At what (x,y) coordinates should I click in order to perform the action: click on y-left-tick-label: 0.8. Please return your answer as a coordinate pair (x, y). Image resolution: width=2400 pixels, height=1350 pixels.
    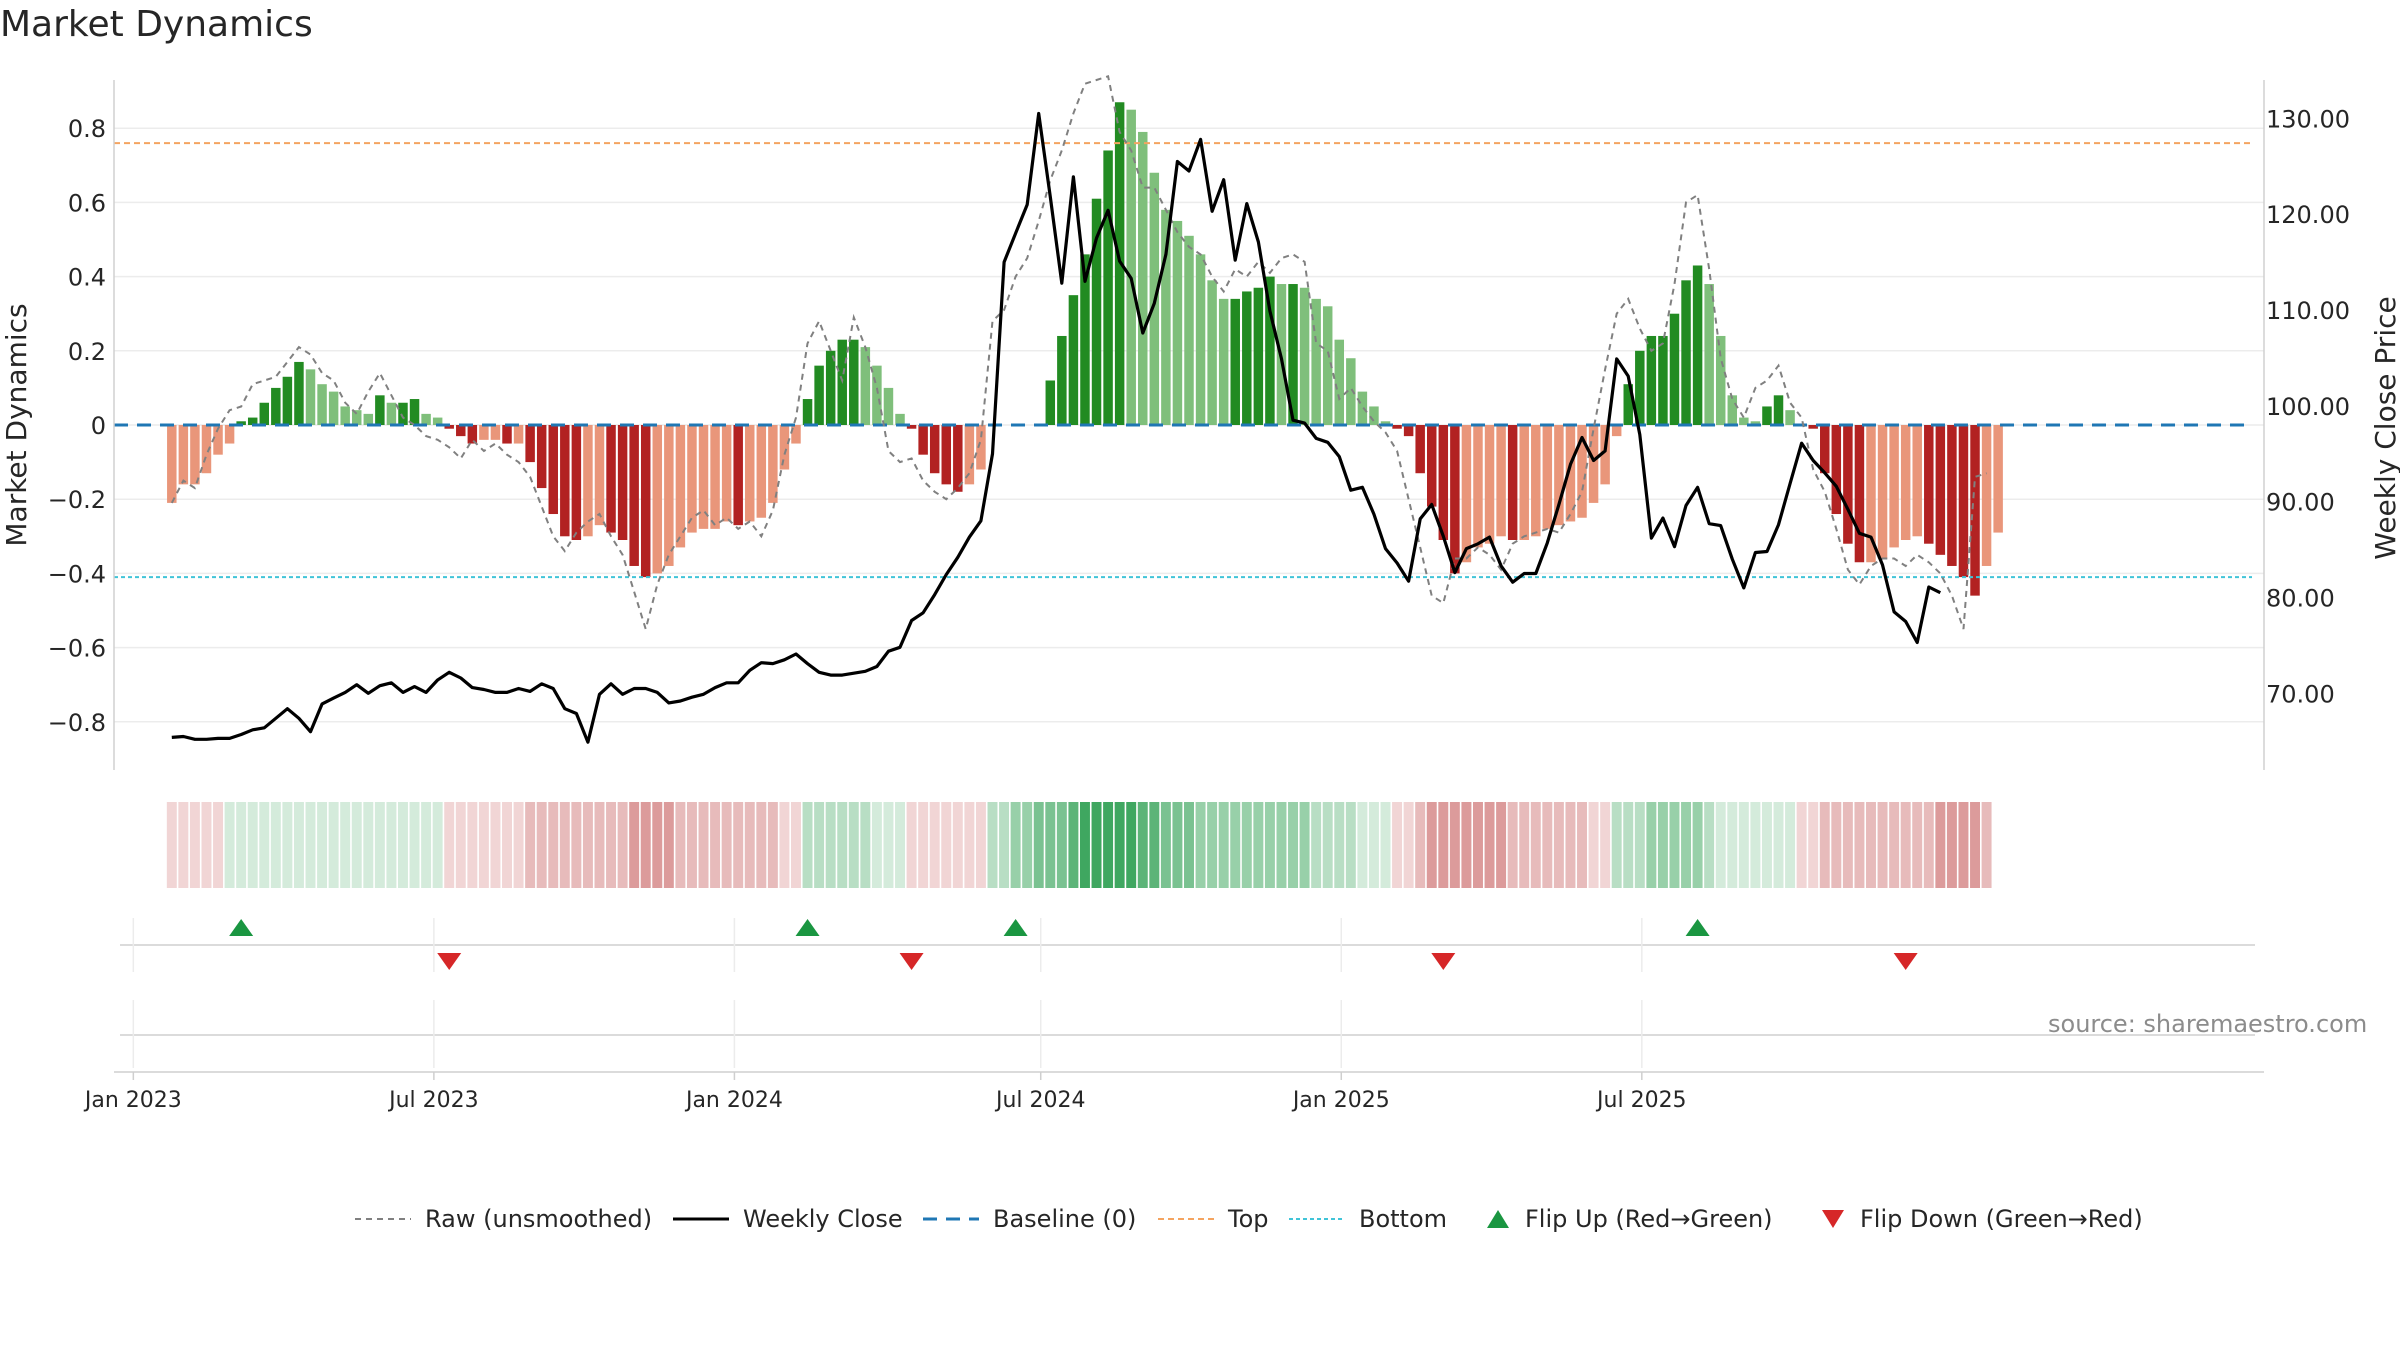
    Looking at the image, I should click on (87, 129).